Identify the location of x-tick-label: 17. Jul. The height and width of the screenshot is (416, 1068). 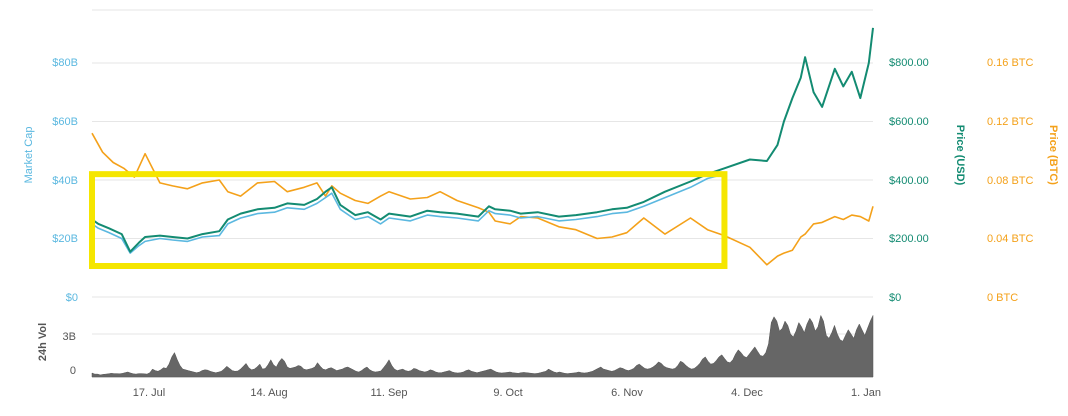
(149, 393).